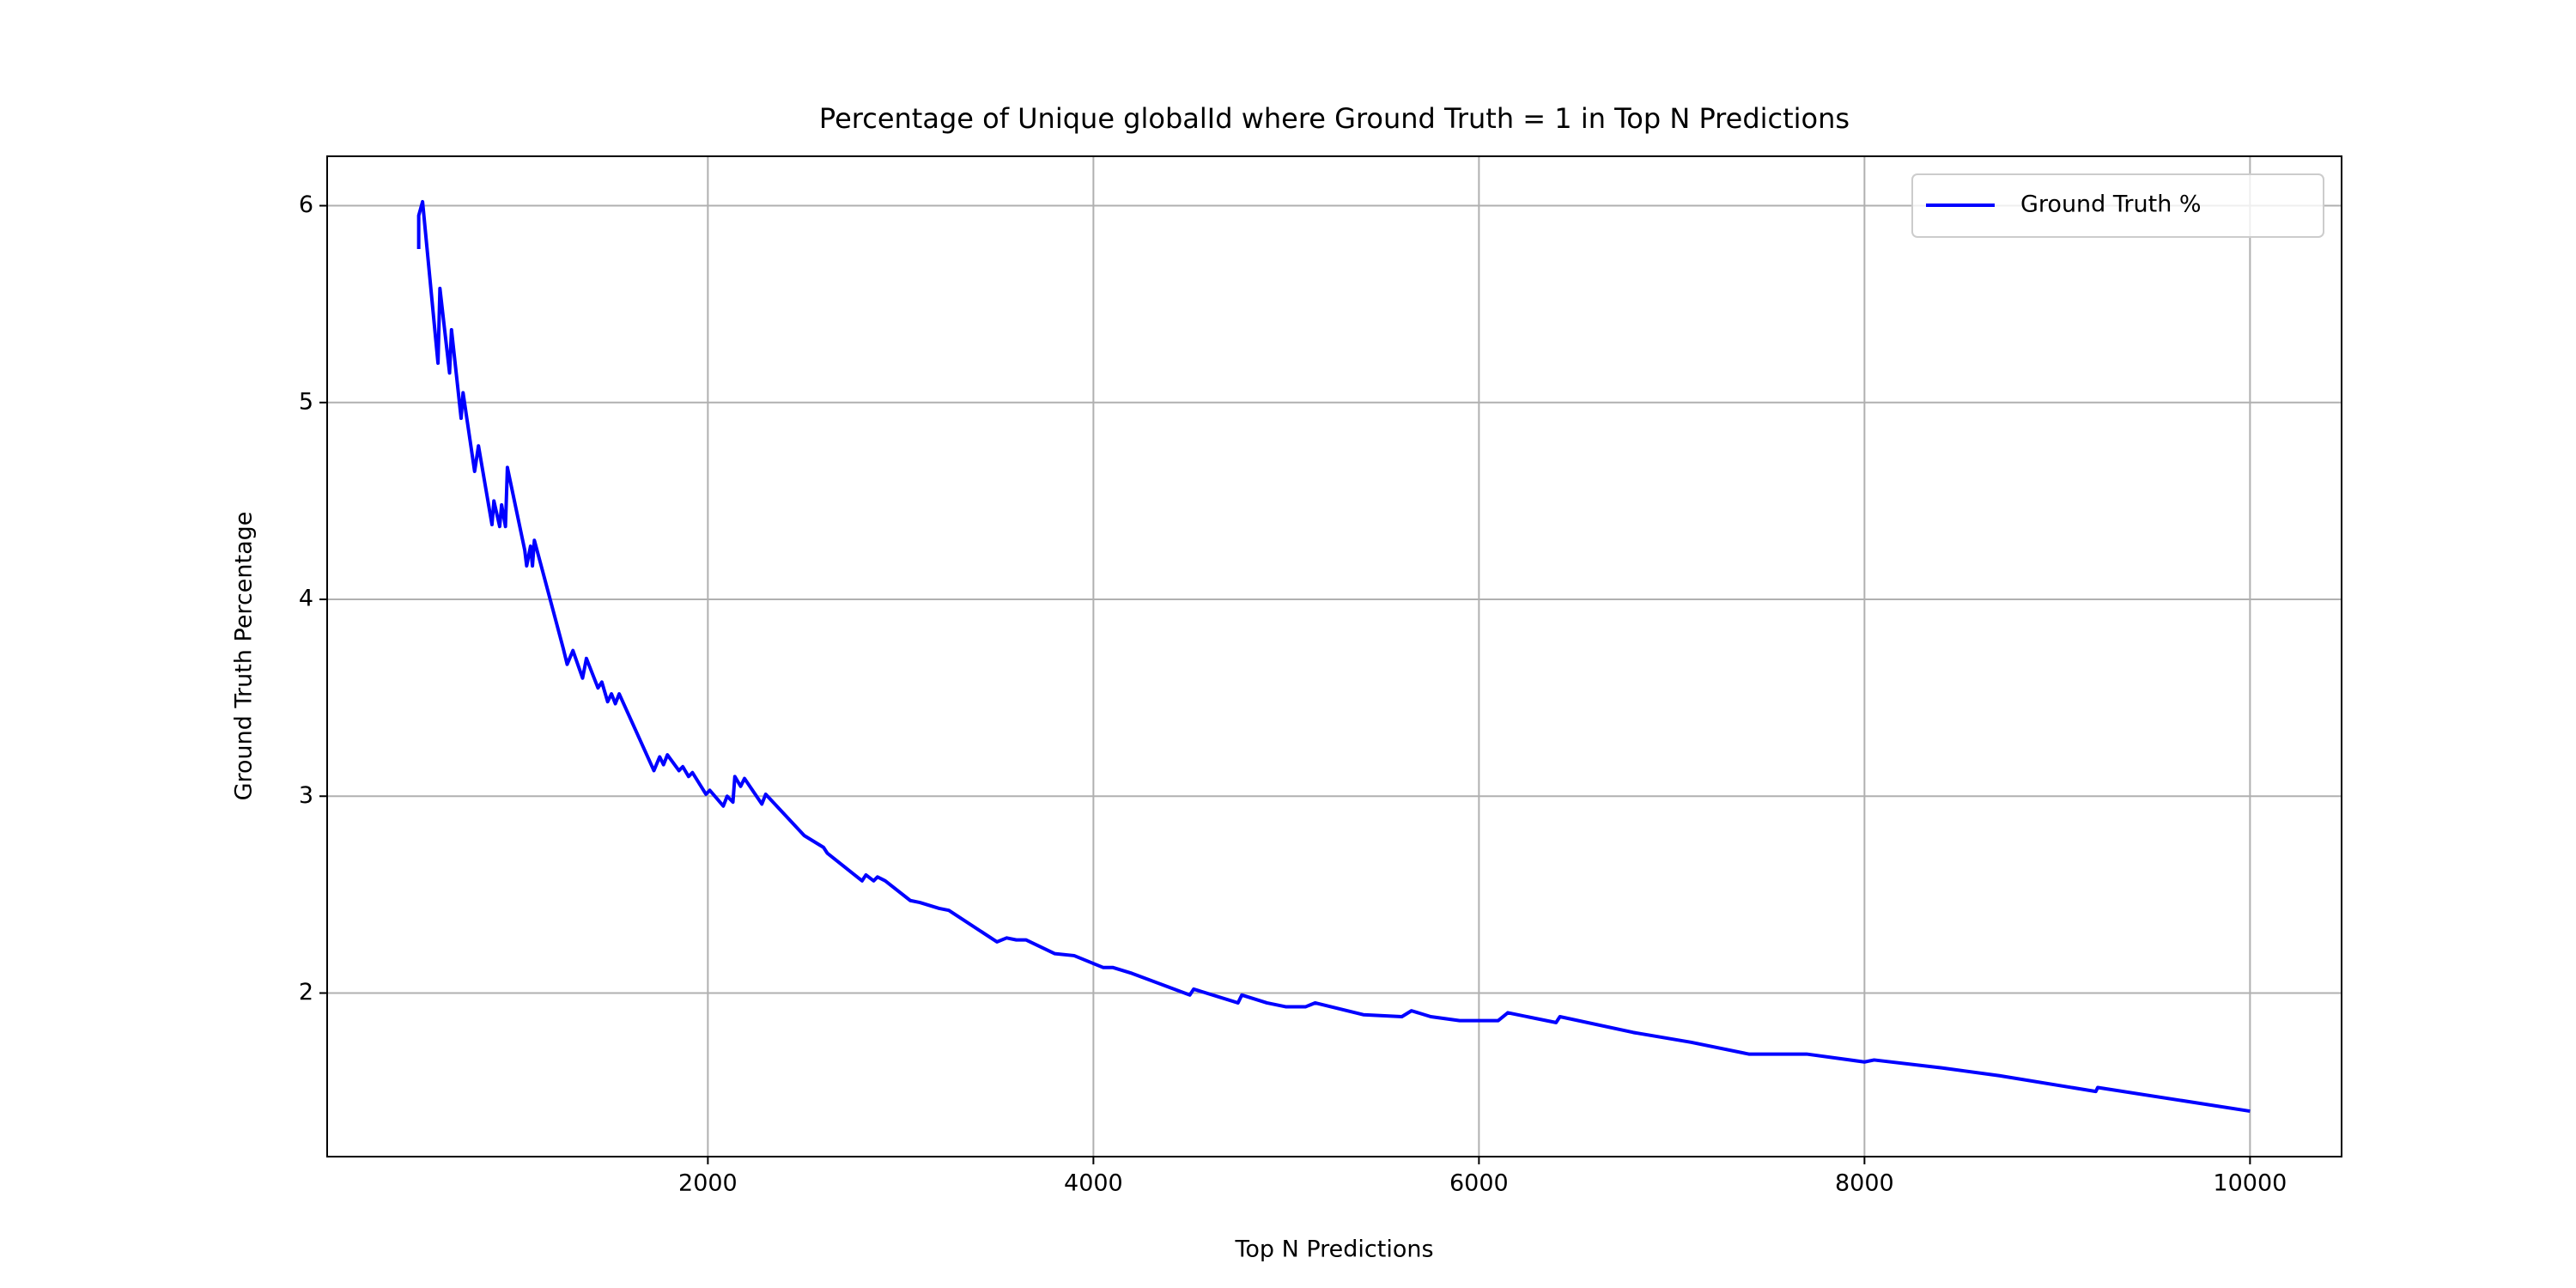 Image resolution: width=2576 pixels, height=1288 pixels. What do you see at coordinates (306, 992) in the screenshot?
I see `y-tick-label: 2` at bounding box center [306, 992].